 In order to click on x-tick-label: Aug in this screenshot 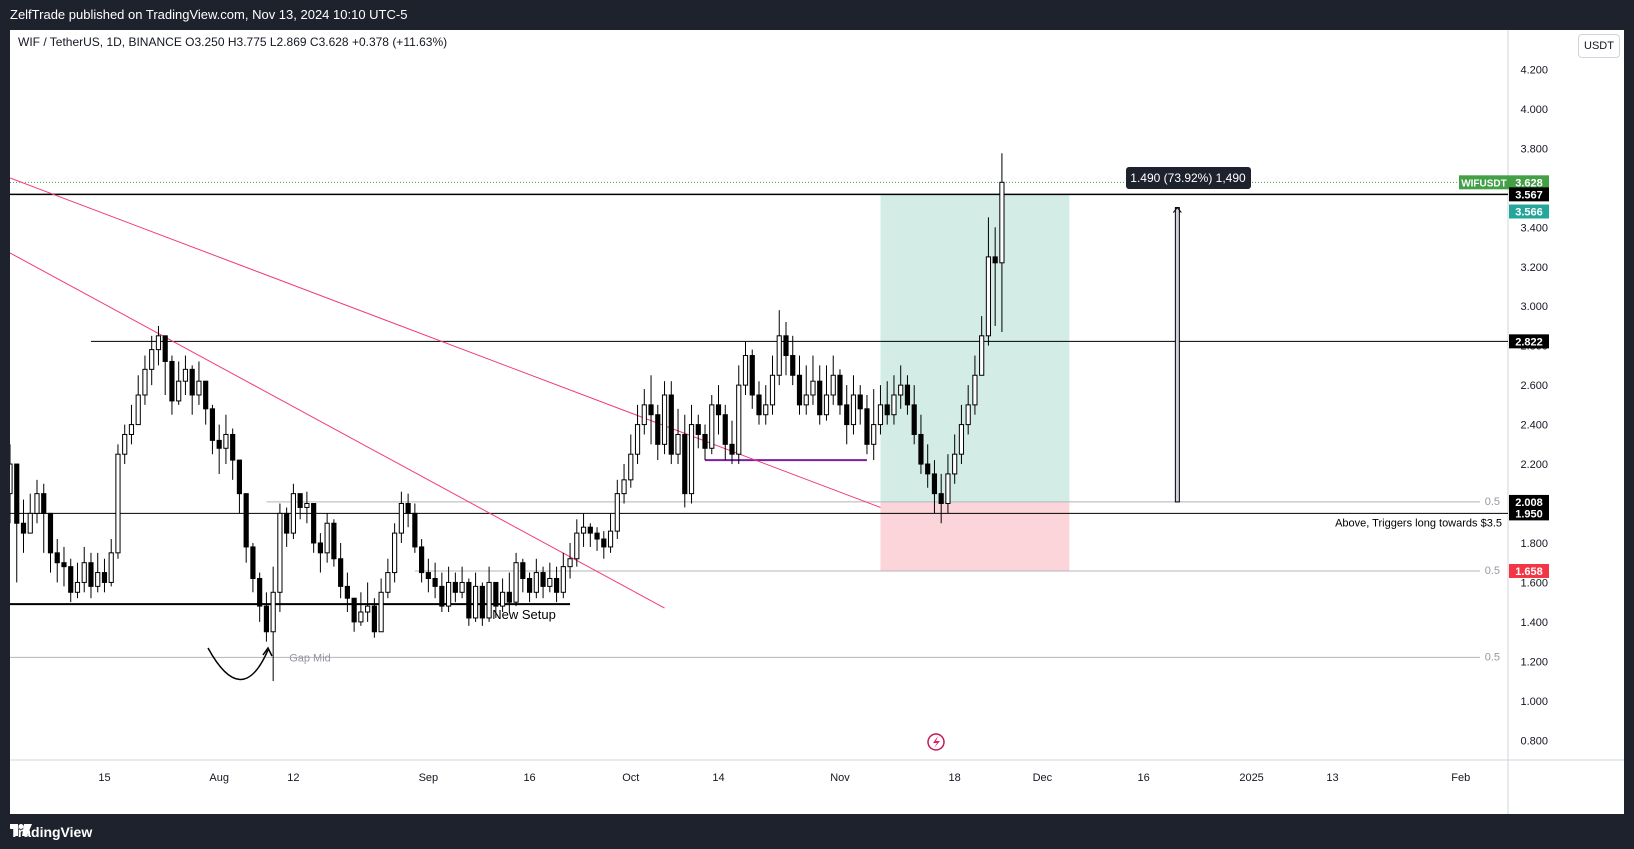, I will do `click(219, 778)`.